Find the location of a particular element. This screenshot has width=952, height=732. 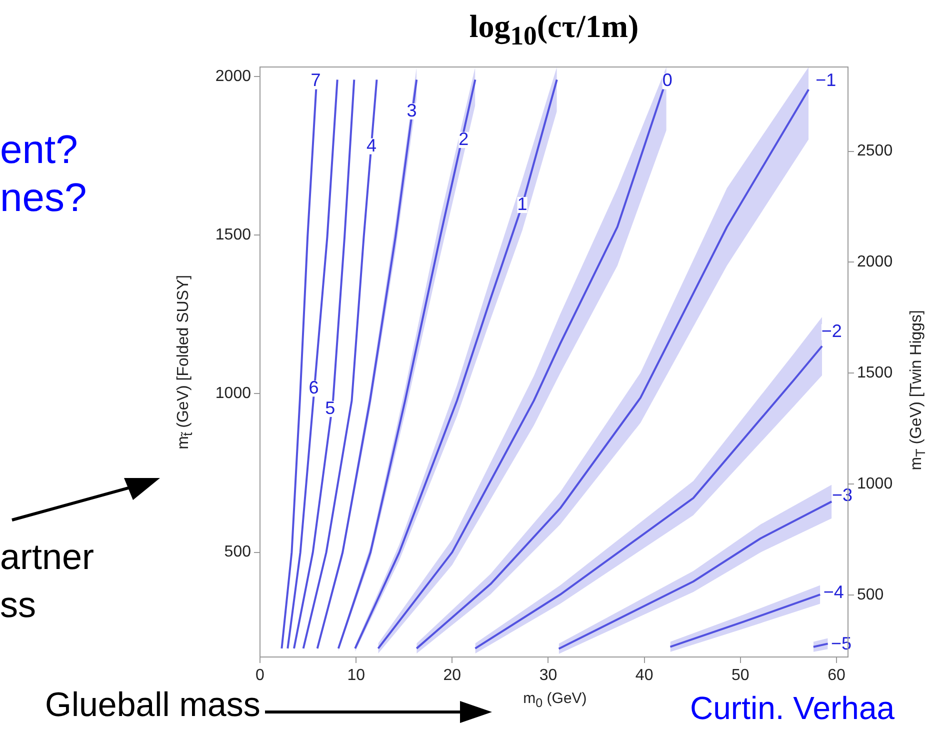

annotation: 3 is located at coordinates (411, 110).